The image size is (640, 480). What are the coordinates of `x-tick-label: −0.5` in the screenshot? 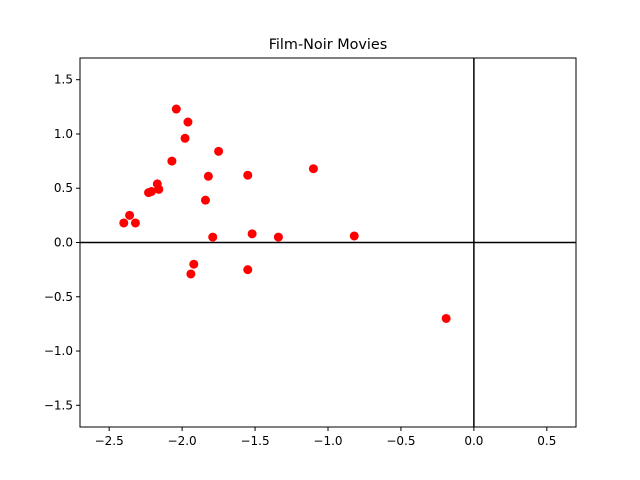 It's located at (400, 441).